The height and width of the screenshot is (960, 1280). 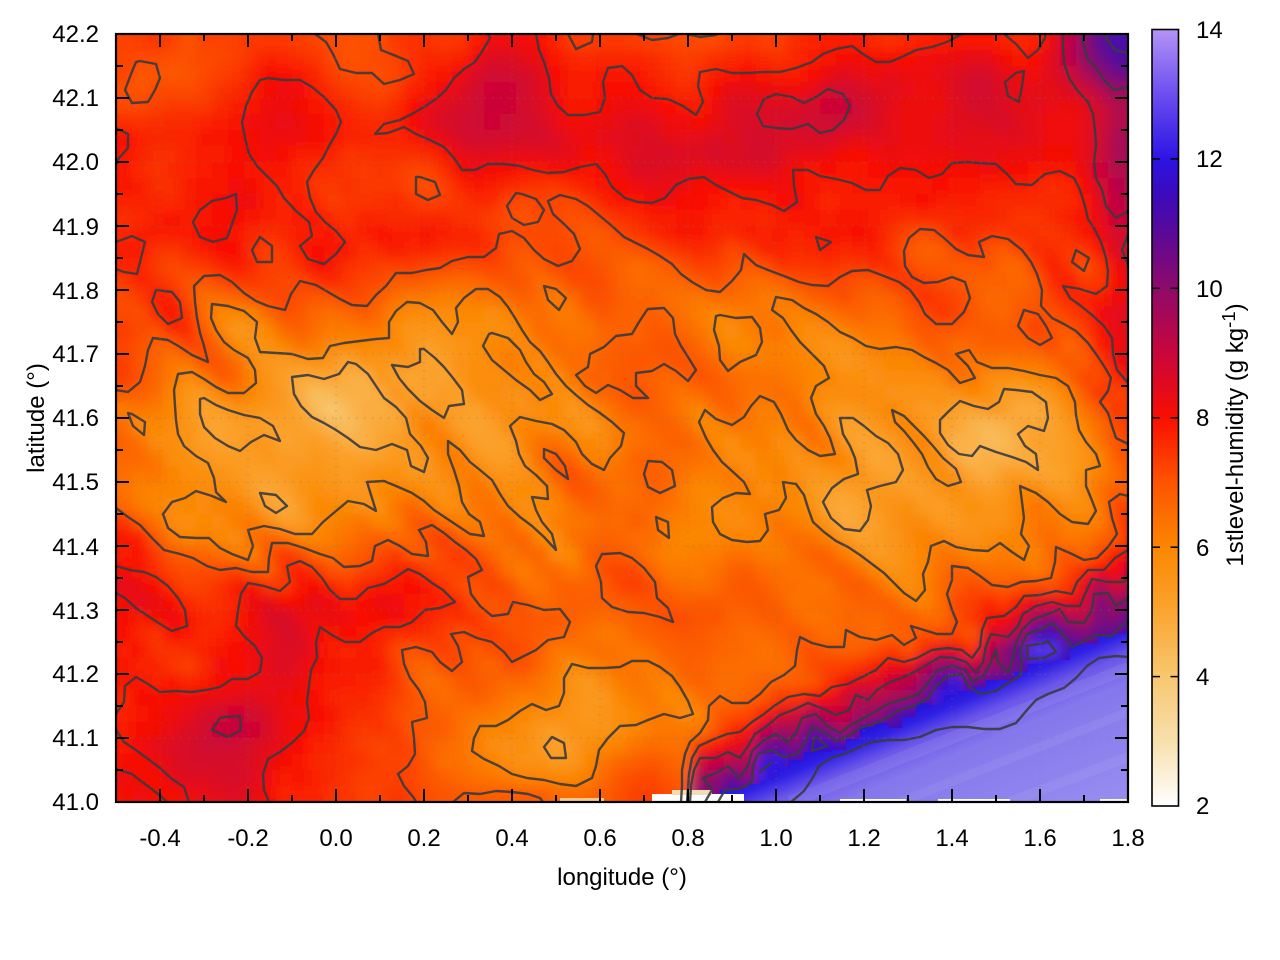 What do you see at coordinates (1127, 838) in the screenshot?
I see `svg-text: 1.8` at bounding box center [1127, 838].